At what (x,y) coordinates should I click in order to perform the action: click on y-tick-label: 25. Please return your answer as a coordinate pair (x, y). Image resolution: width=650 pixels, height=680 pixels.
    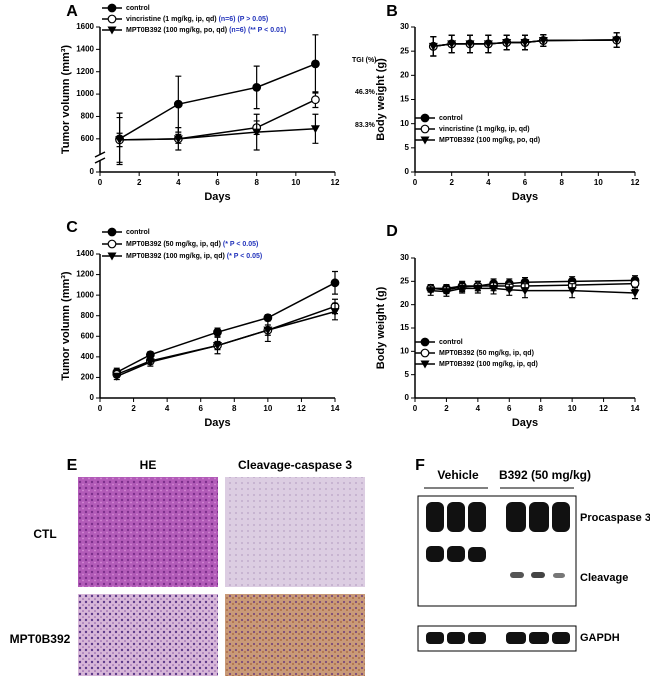
    Looking at the image, I should click on (404, 280).